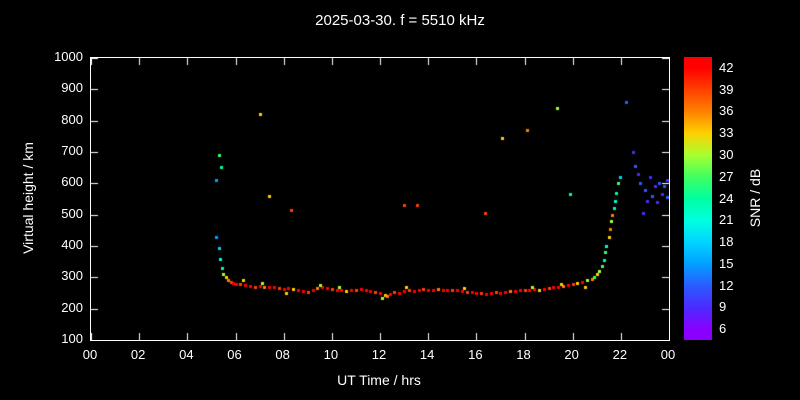 This screenshot has width=800, height=400. What do you see at coordinates (234, 354) in the screenshot?
I see `x-tick-label: 06` at bounding box center [234, 354].